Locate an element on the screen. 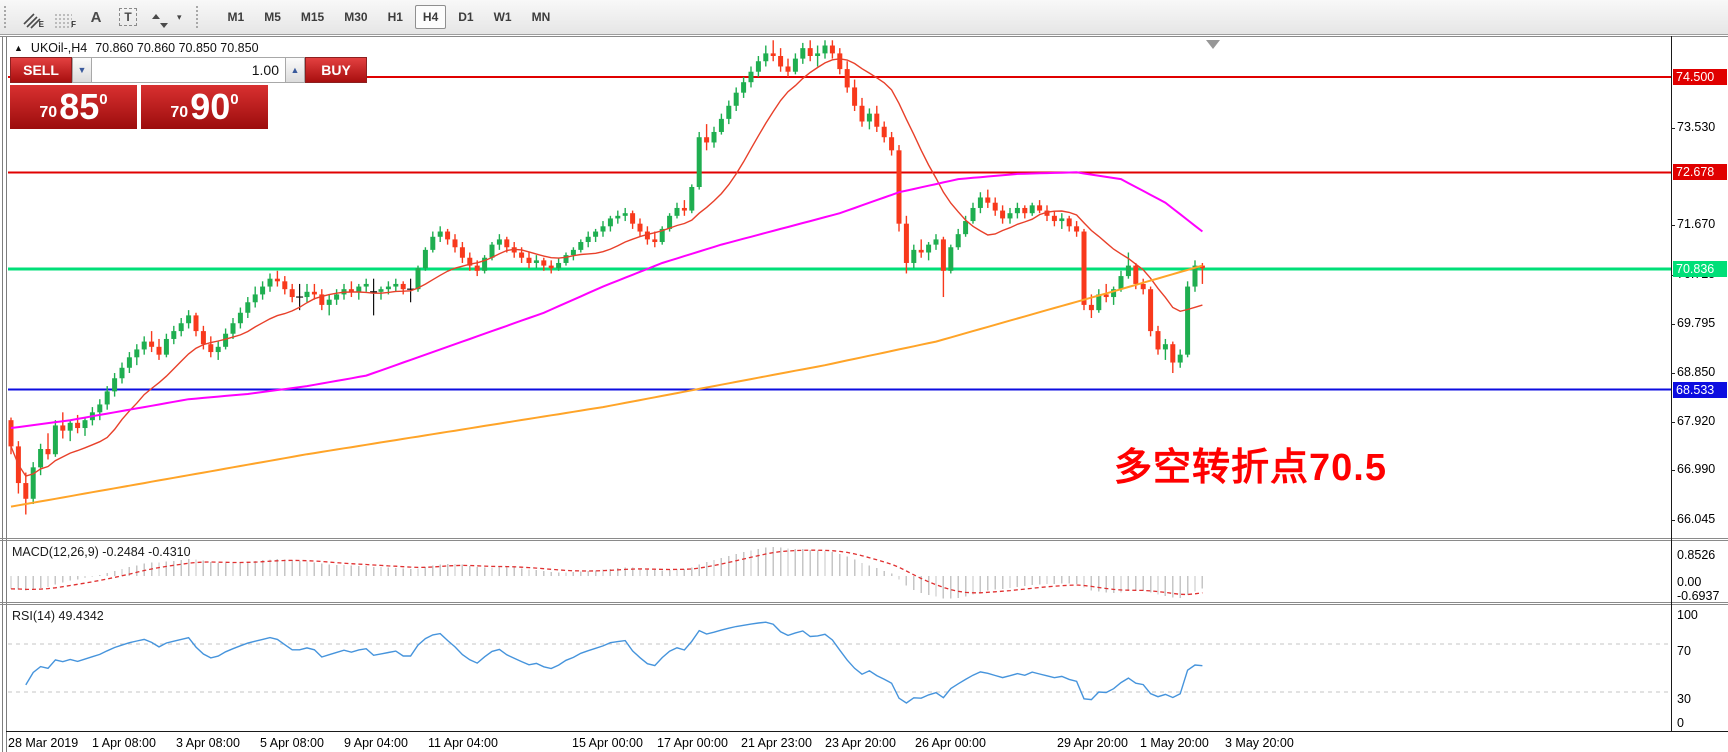 The width and height of the screenshot is (1728, 752). main-macd-splitter-b is located at coordinates (864, 540).